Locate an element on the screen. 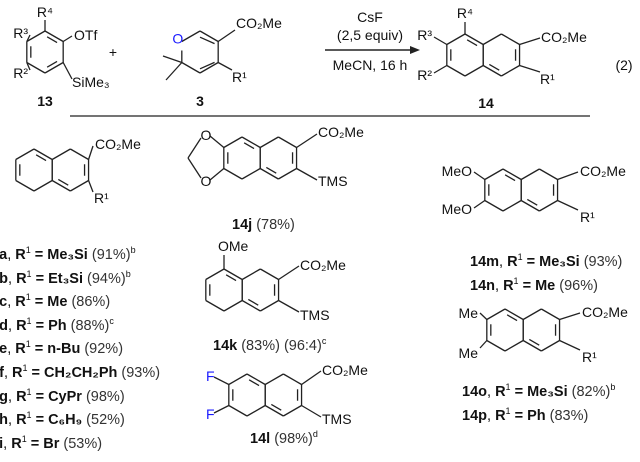 The height and width of the screenshot is (462, 640). yield: (98%) is located at coordinates (103, 396).